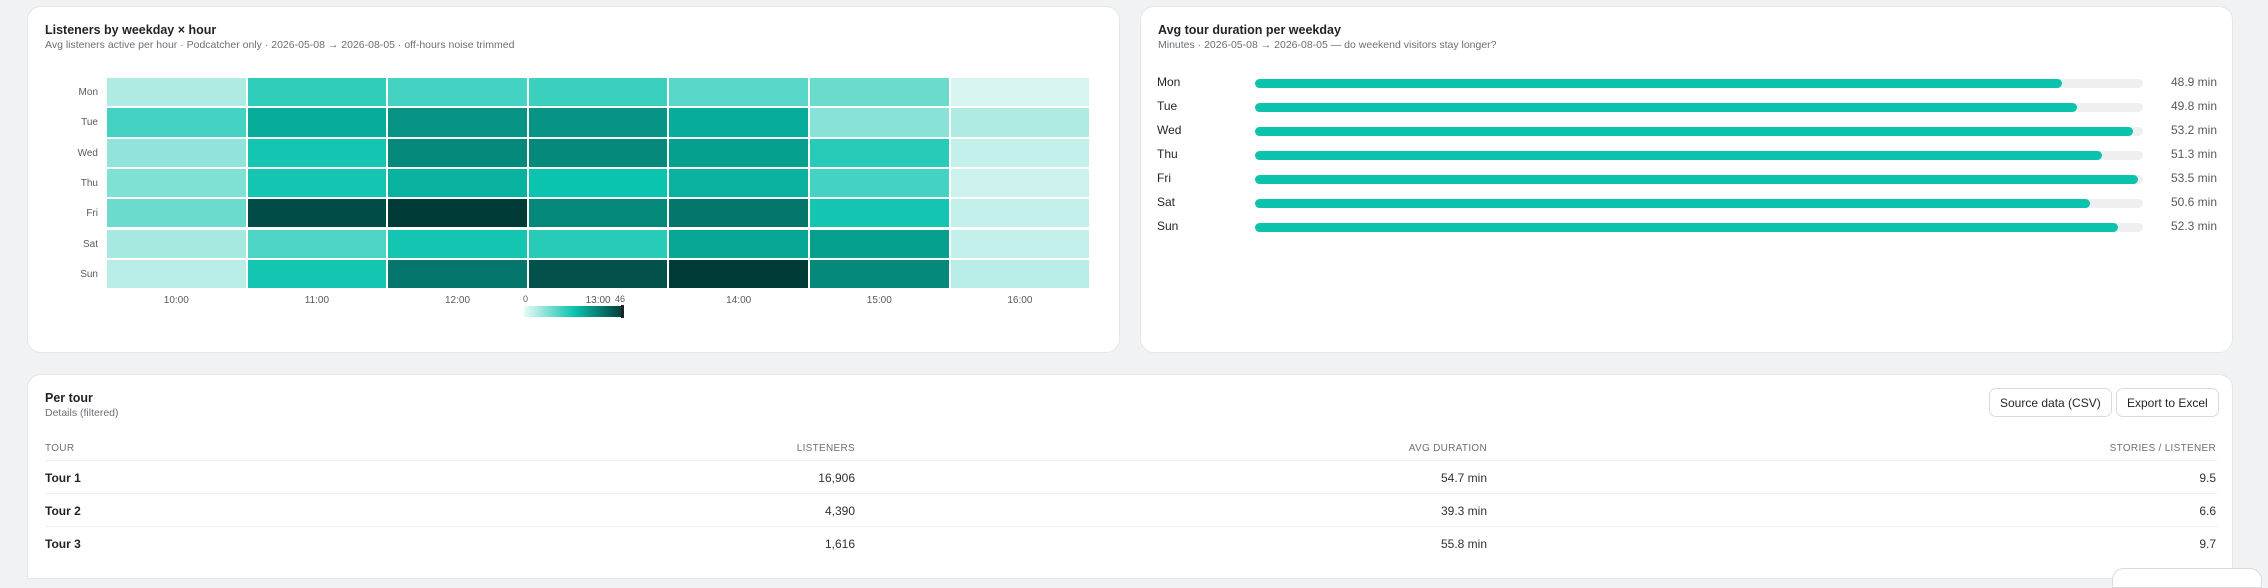 The width and height of the screenshot is (2268, 588). Describe the element at coordinates (825, 448) in the screenshot. I see `column-header-listeners: LISTENERS` at that location.